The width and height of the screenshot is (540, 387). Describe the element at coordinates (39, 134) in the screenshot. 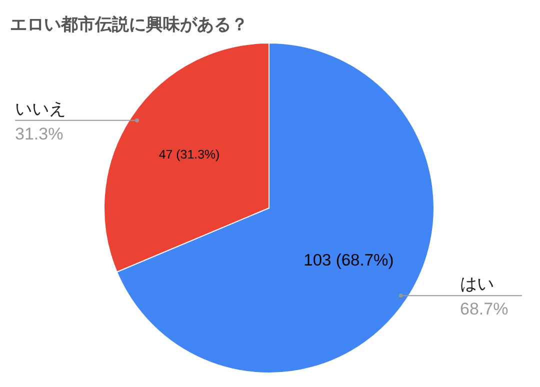

I see `text: 31.3%` at that location.